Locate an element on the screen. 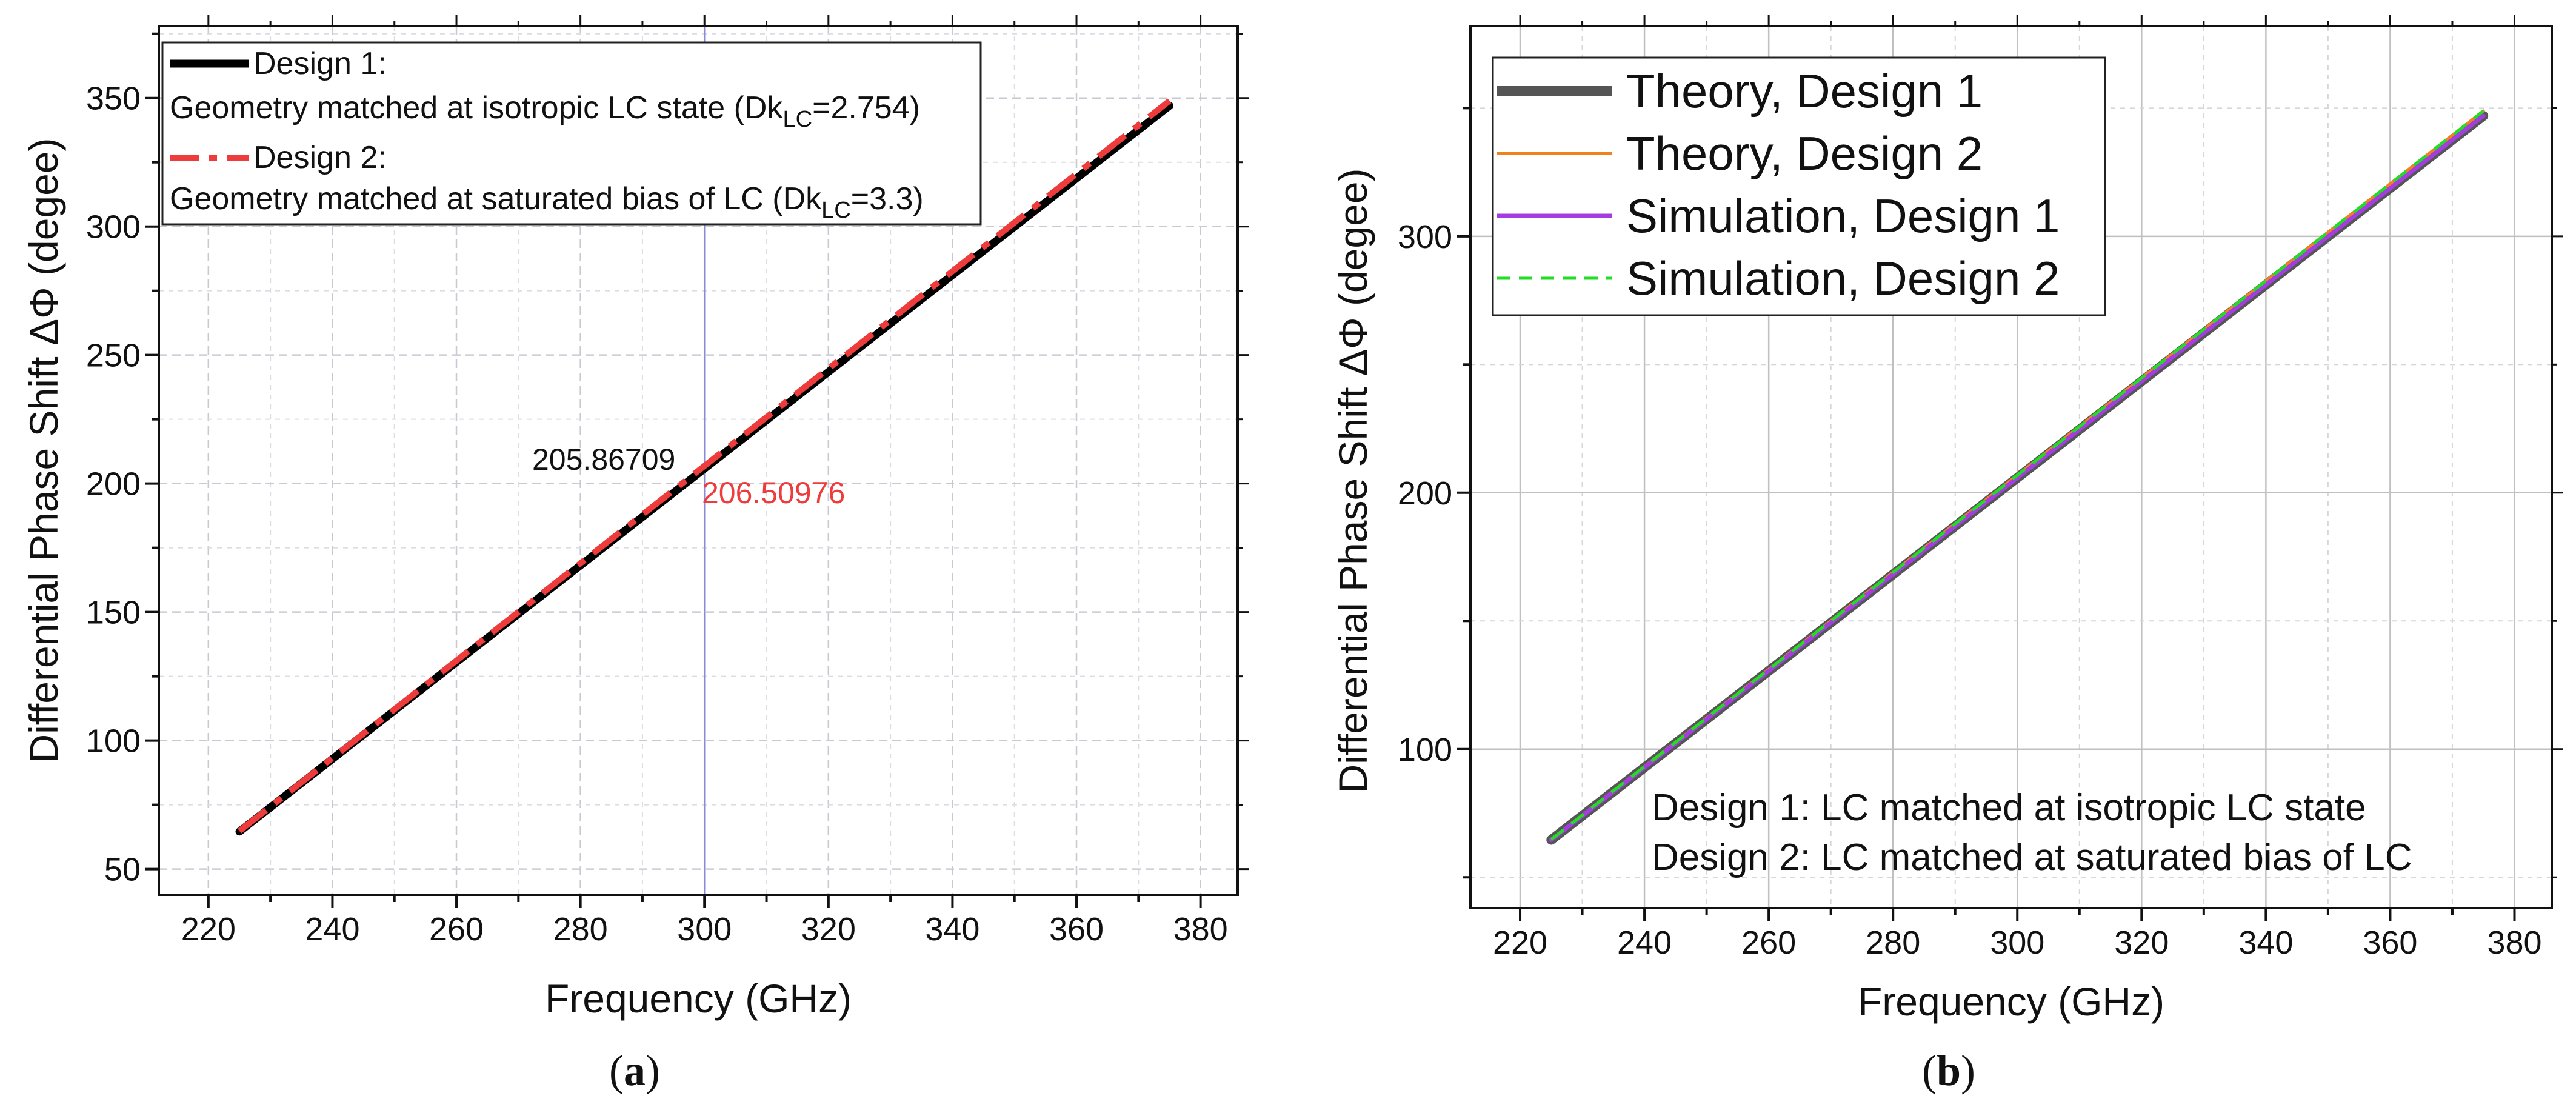 Image resolution: width=2576 pixels, height=1113 pixels. legend-label-simulation-design-2: Simulation, Design 2 is located at coordinates (1843, 278).